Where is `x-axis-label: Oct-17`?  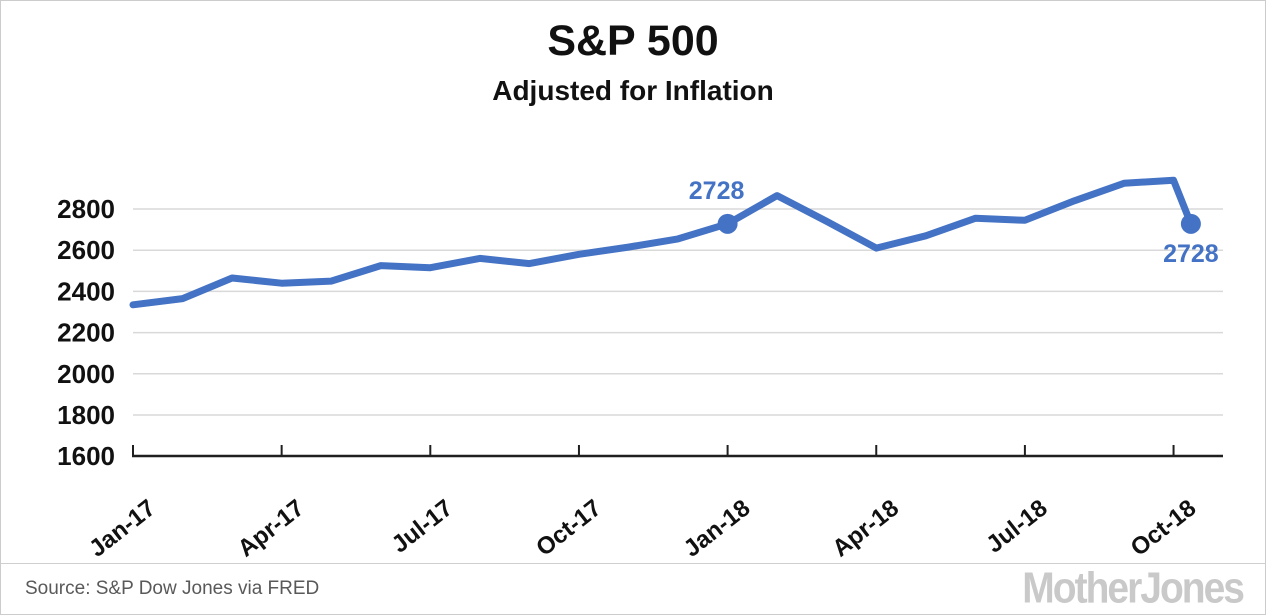 x-axis-label: Oct-17 is located at coordinates (568, 527).